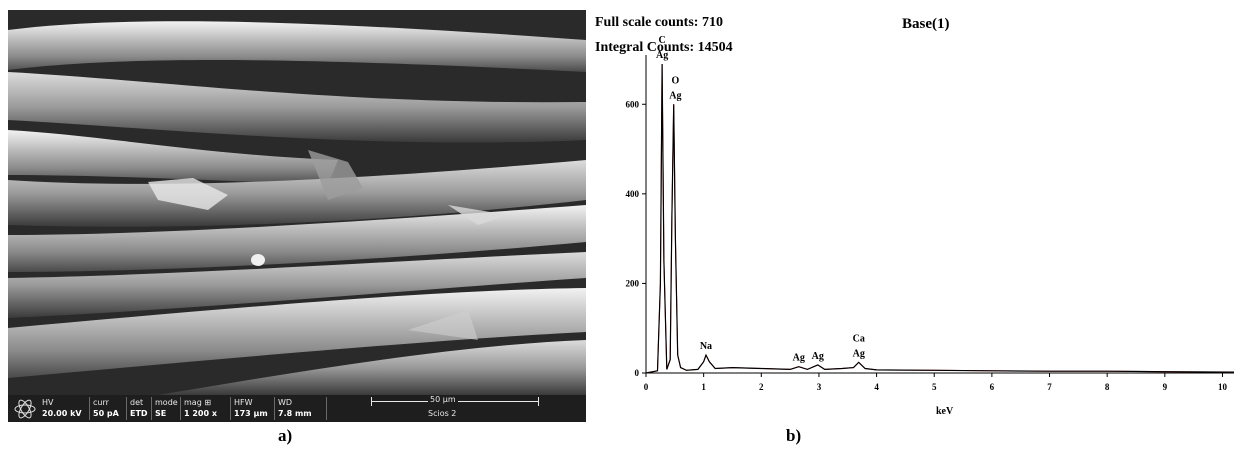  What do you see at coordinates (934, 387) in the screenshot?
I see `x-tick-label: 5` at bounding box center [934, 387].